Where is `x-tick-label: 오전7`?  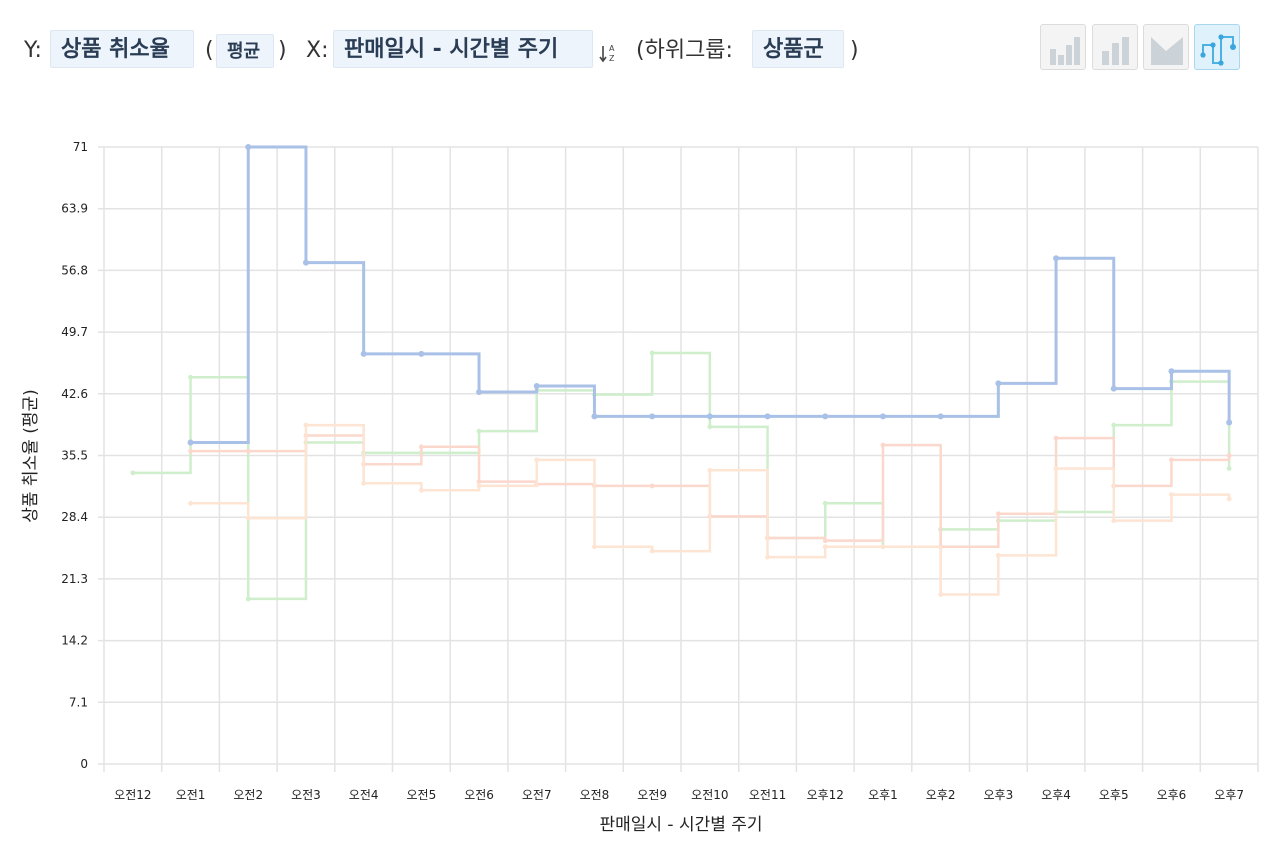 x-tick-label: 오전7 is located at coordinates (537, 795).